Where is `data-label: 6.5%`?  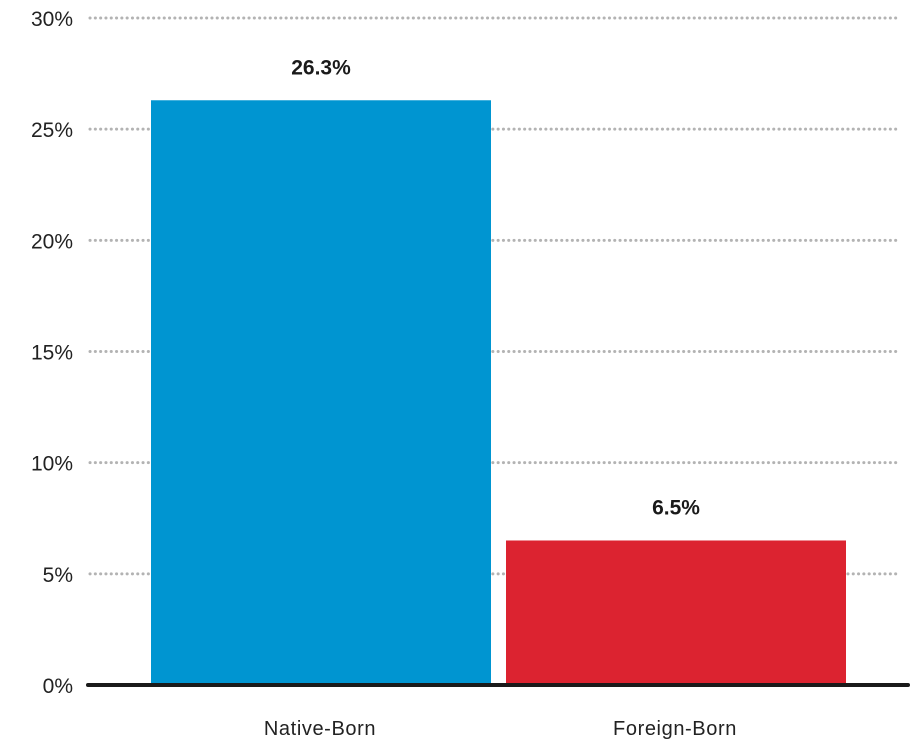
data-label: 6.5% is located at coordinates (676, 507).